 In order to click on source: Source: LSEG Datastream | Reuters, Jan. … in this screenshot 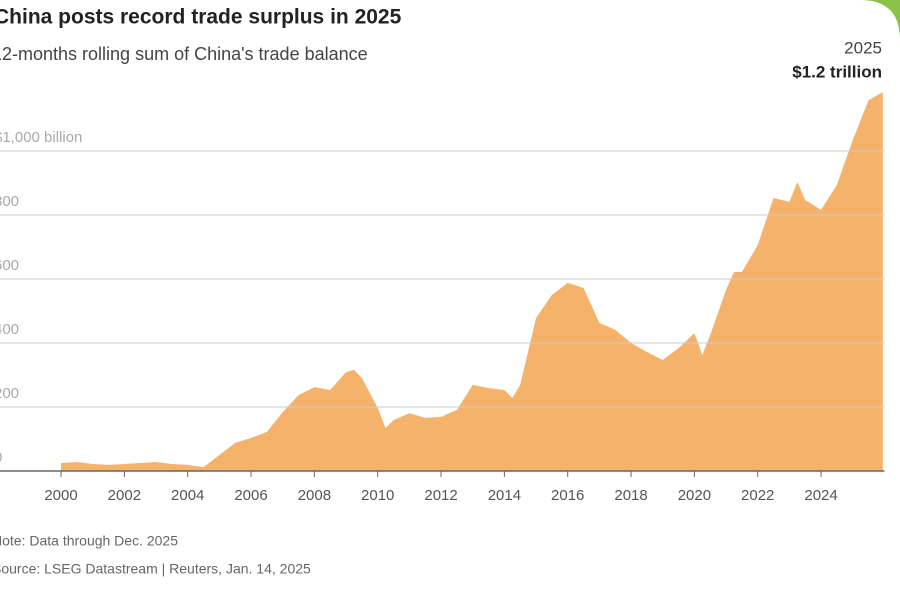, I will do `click(155, 569)`.